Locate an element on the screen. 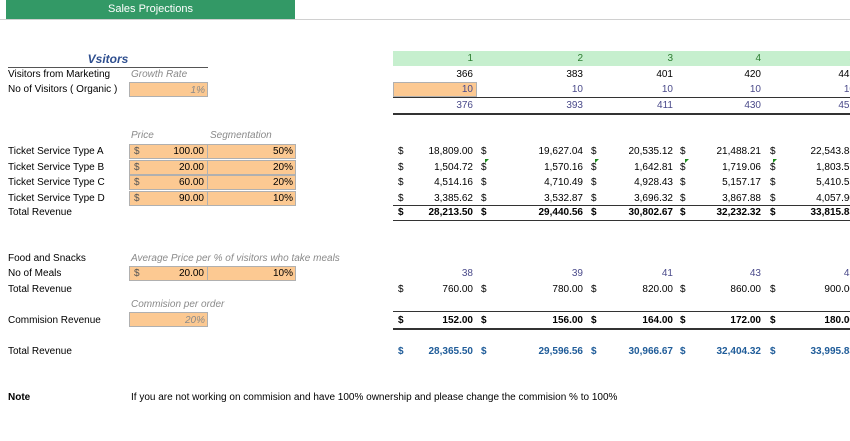 The height and width of the screenshot is (441, 850). ticket-revenue-cell-1: 4,514.16 is located at coordinates (453, 182).